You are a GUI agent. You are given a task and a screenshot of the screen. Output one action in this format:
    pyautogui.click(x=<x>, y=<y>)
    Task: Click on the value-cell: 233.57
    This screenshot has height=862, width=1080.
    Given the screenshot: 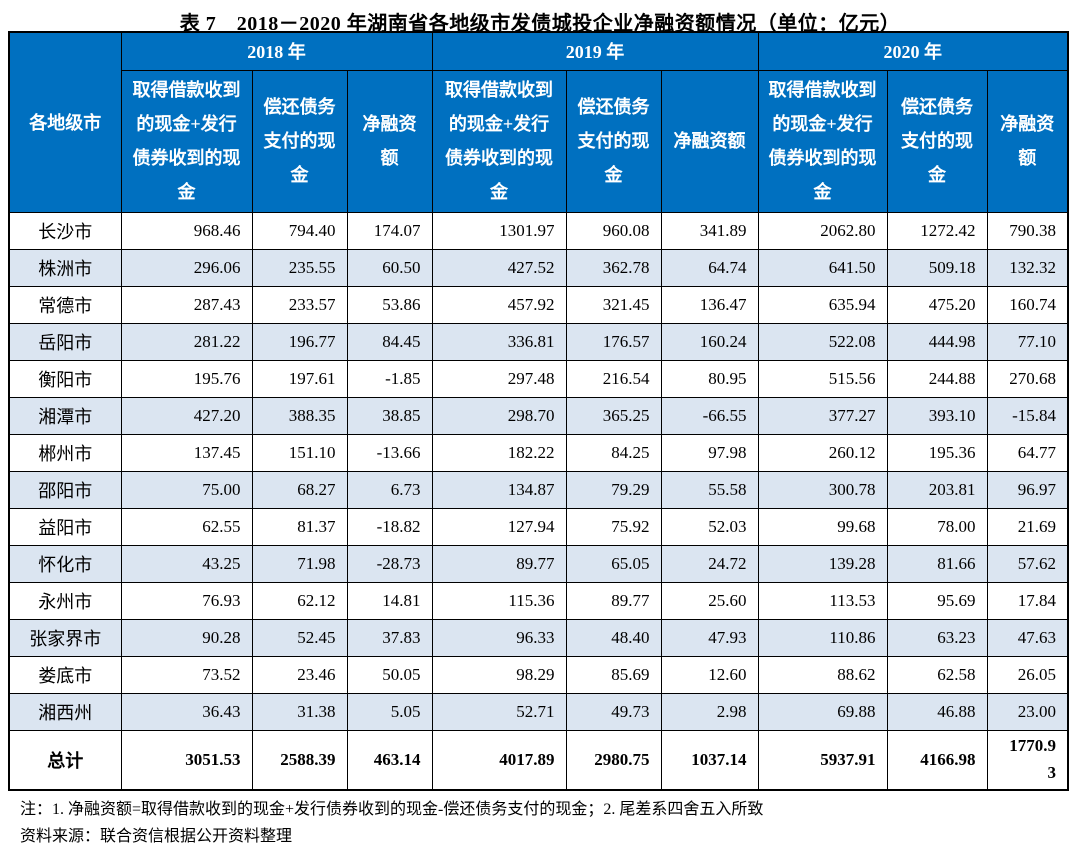 What is the action you would take?
    pyautogui.click(x=299, y=304)
    